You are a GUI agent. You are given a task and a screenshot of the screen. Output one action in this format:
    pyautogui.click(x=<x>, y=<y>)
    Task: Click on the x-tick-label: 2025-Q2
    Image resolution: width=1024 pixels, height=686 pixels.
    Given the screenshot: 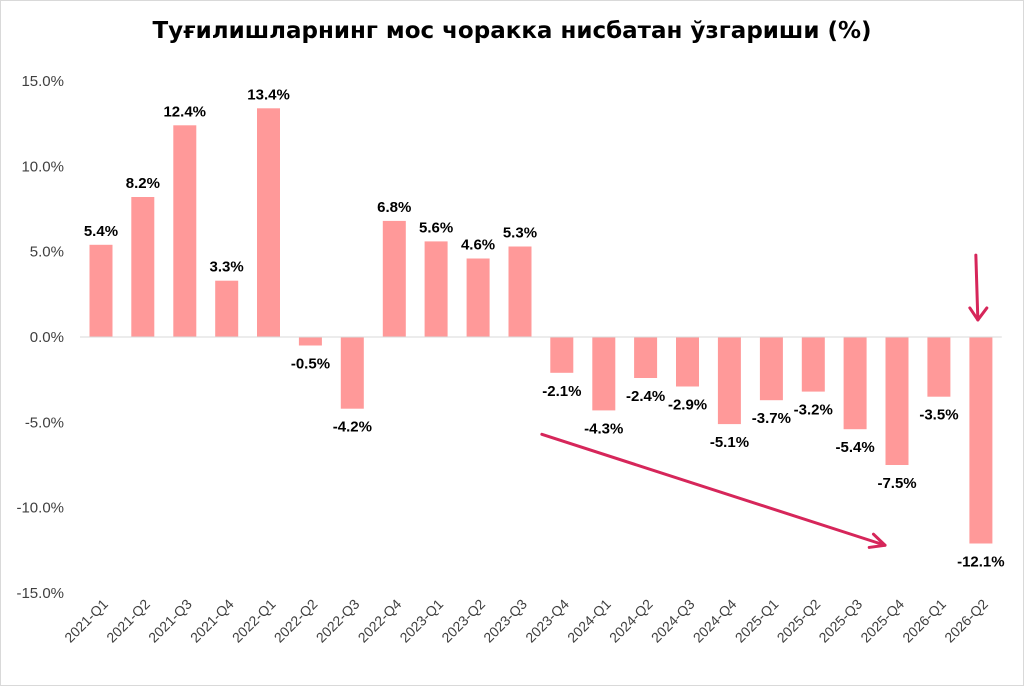 What is the action you would take?
    pyautogui.click(x=799, y=621)
    